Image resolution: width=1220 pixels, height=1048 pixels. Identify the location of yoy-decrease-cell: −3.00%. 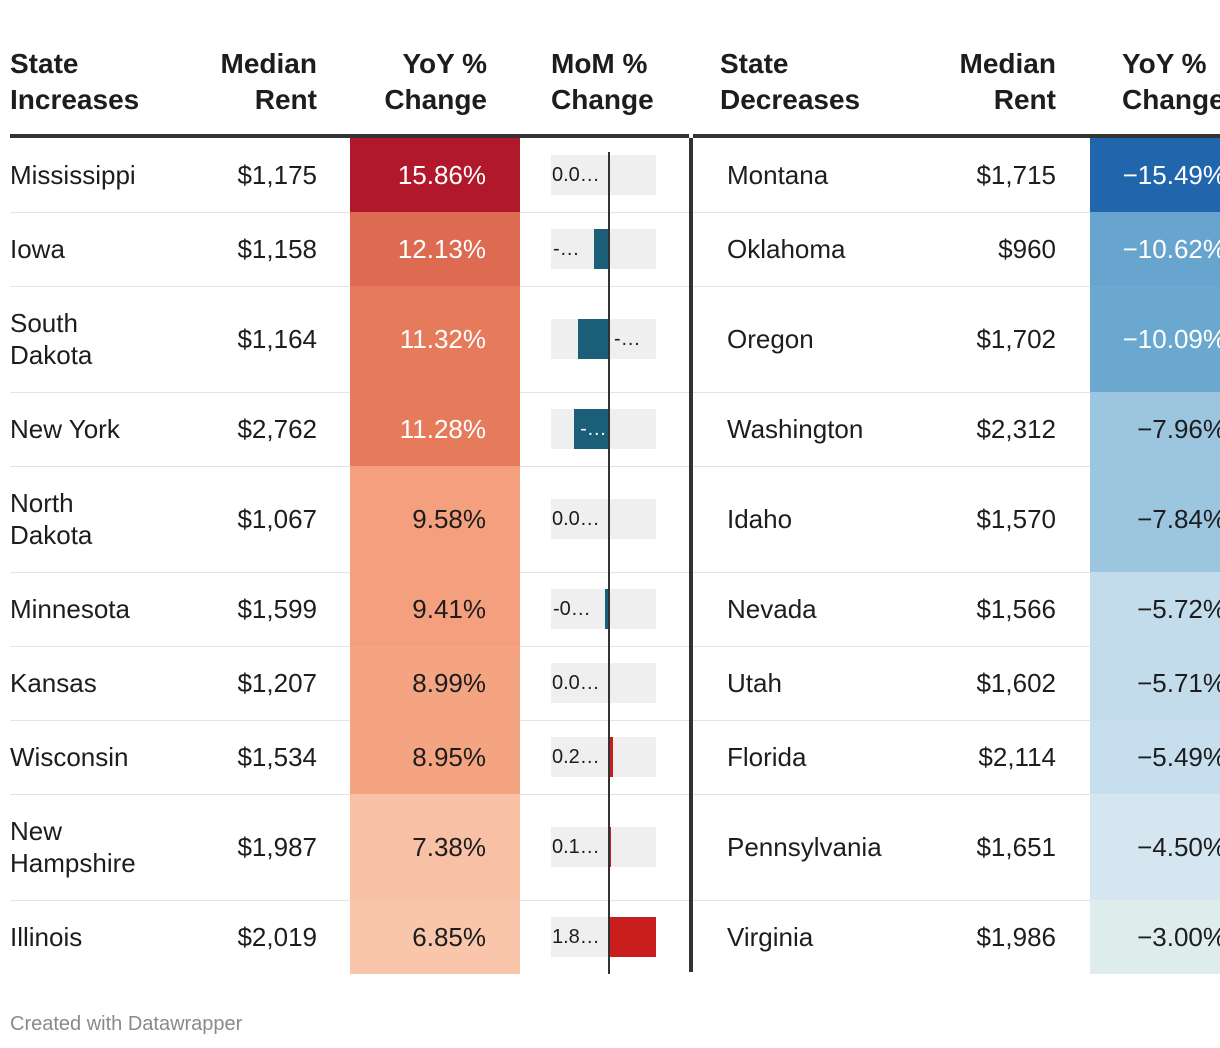
(1155, 937).